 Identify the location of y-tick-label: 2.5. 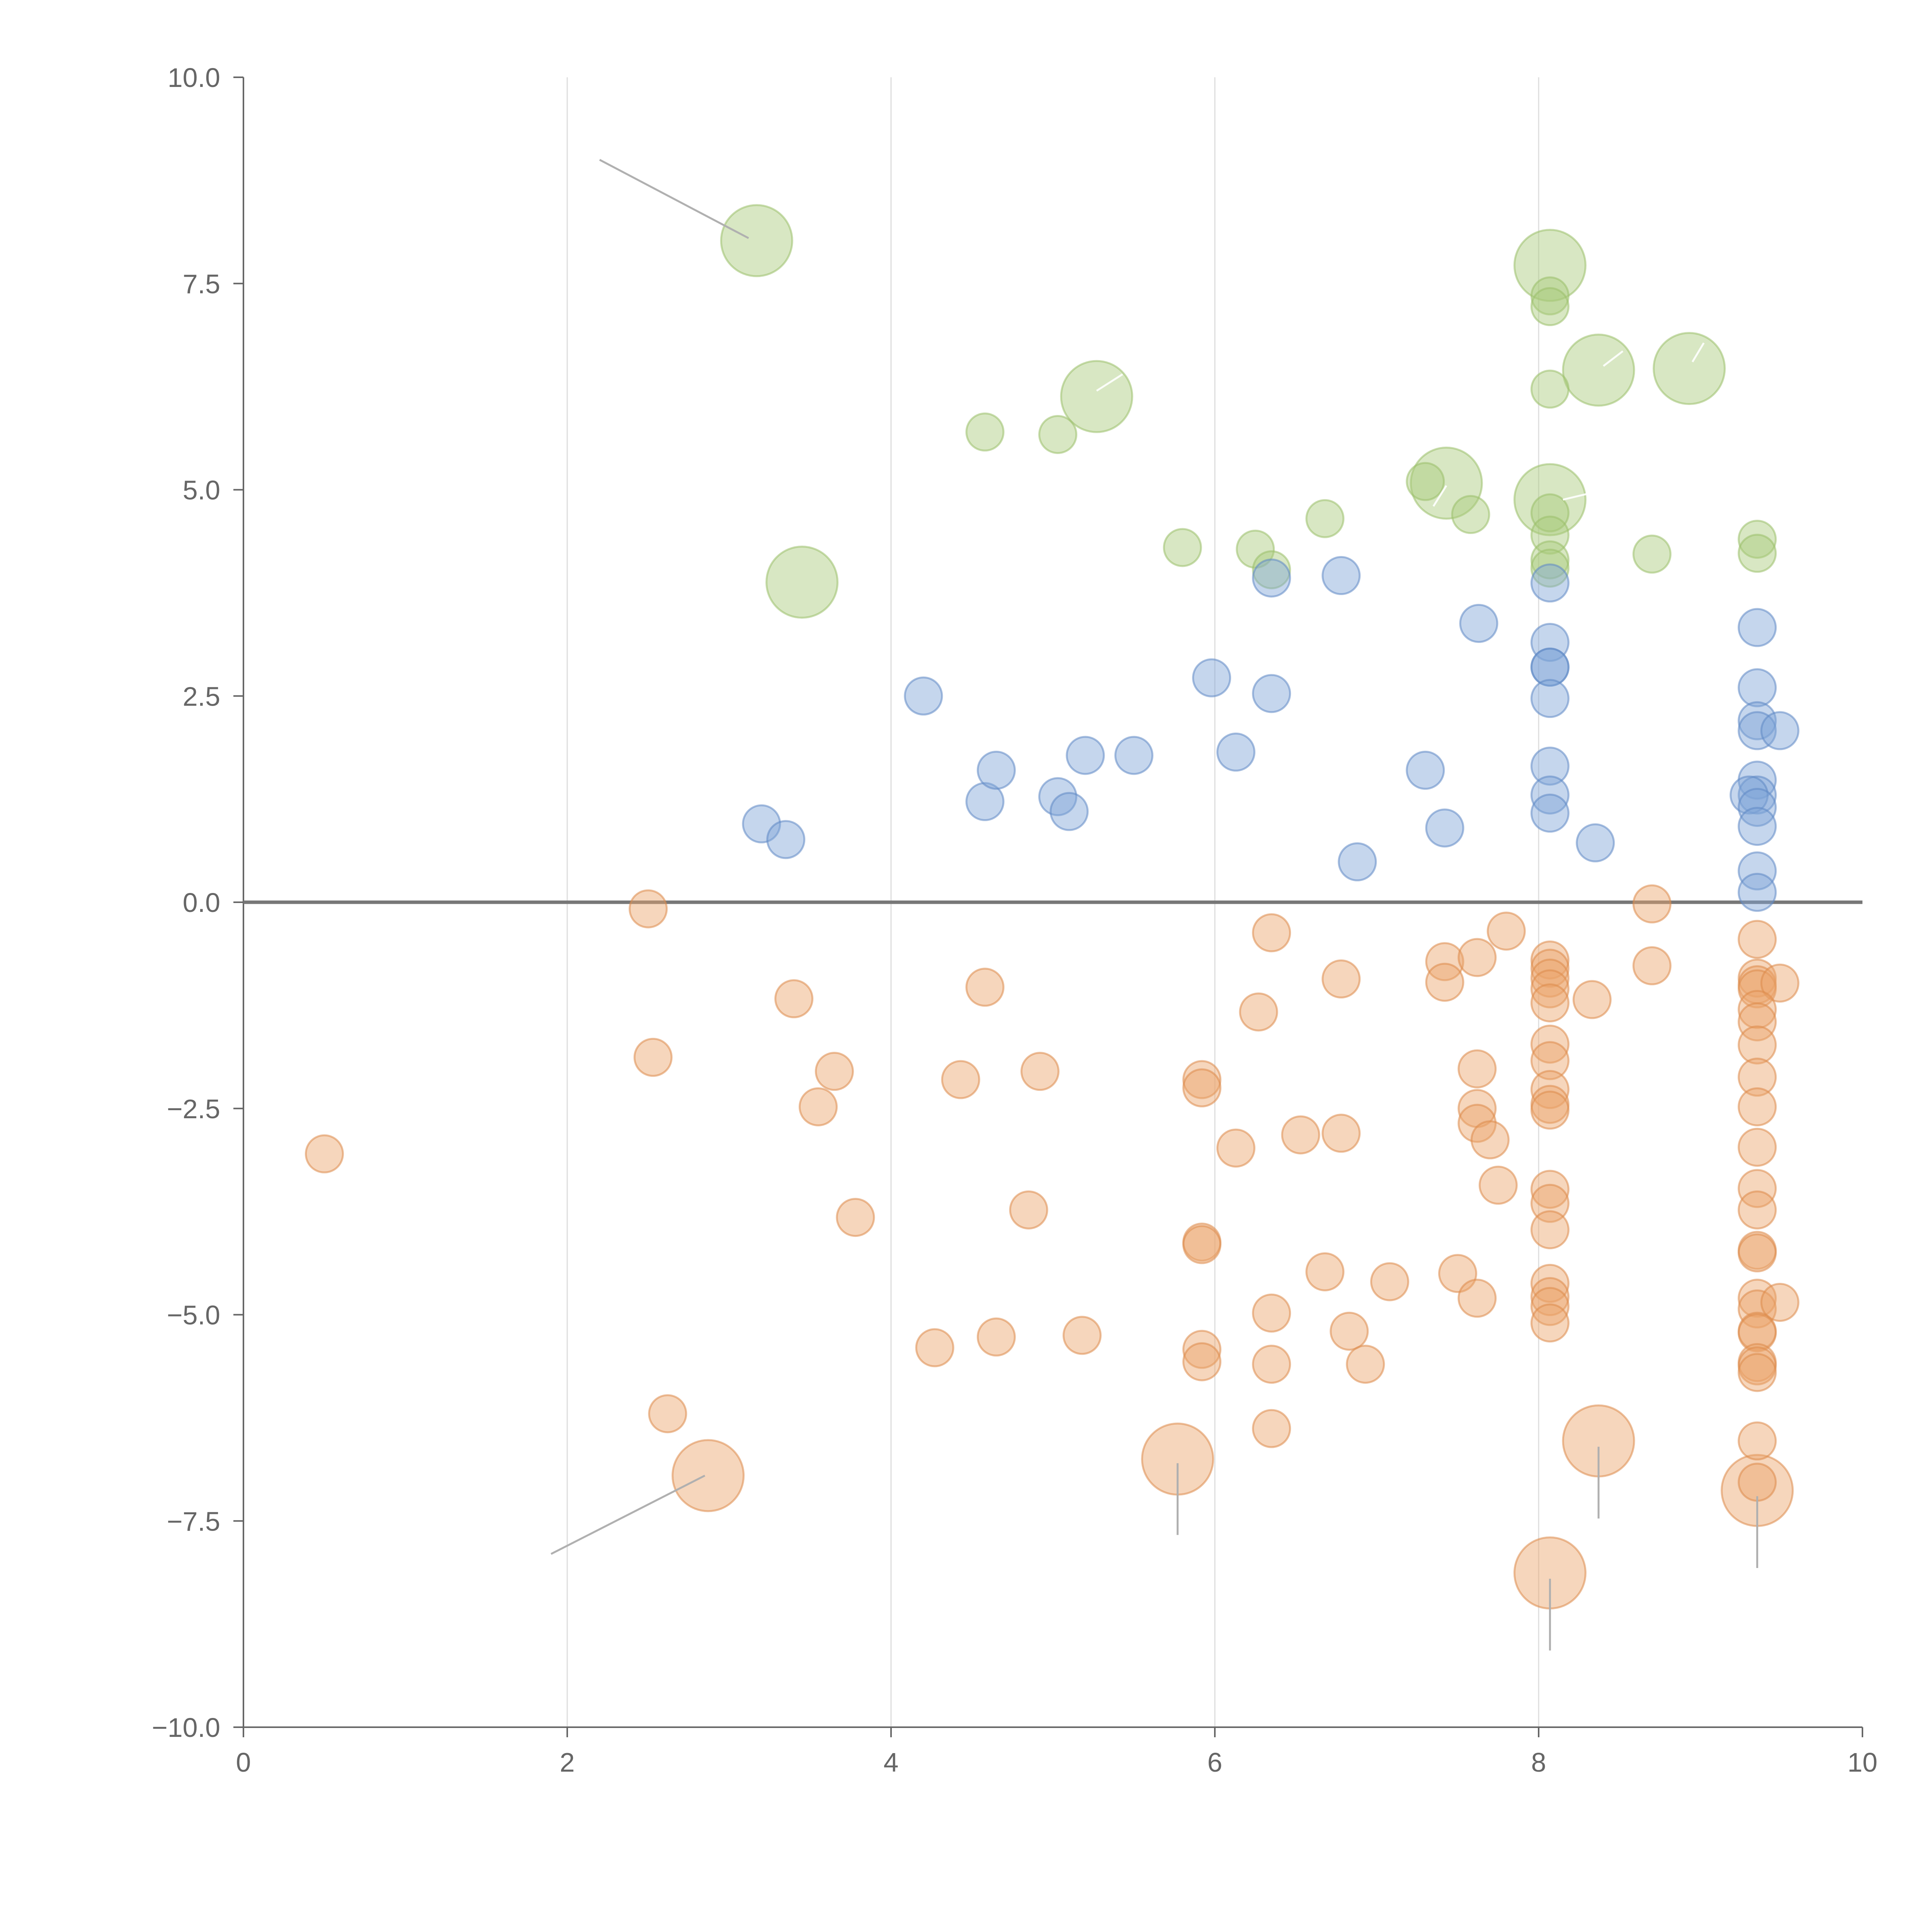
(202, 696).